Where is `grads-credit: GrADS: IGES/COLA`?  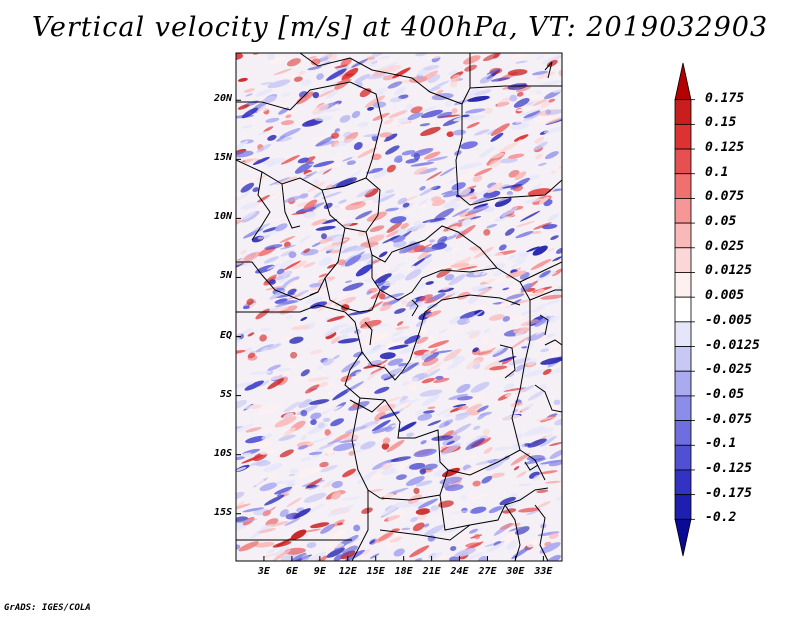 grads-credit: GrADS: IGES/COLA is located at coordinates (47, 608).